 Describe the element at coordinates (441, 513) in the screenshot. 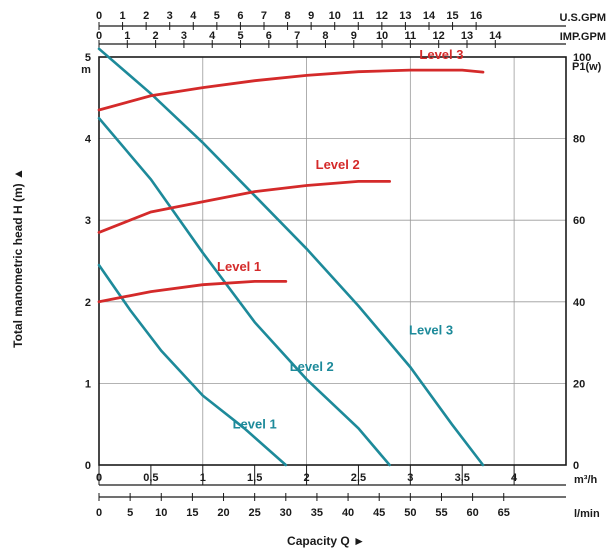

I see `lmin-tick-label: 55` at that location.